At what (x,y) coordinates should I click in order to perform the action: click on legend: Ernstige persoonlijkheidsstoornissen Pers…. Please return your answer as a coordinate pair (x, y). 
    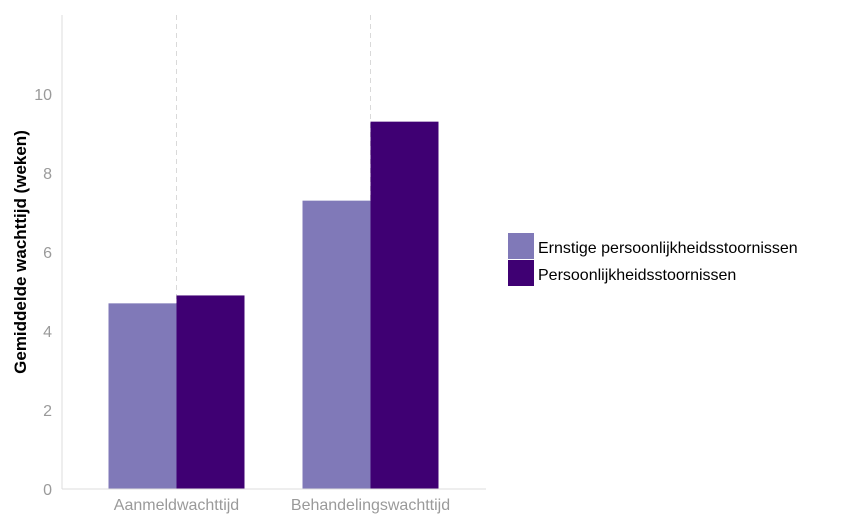
    Looking at the image, I should click on (653, 259).